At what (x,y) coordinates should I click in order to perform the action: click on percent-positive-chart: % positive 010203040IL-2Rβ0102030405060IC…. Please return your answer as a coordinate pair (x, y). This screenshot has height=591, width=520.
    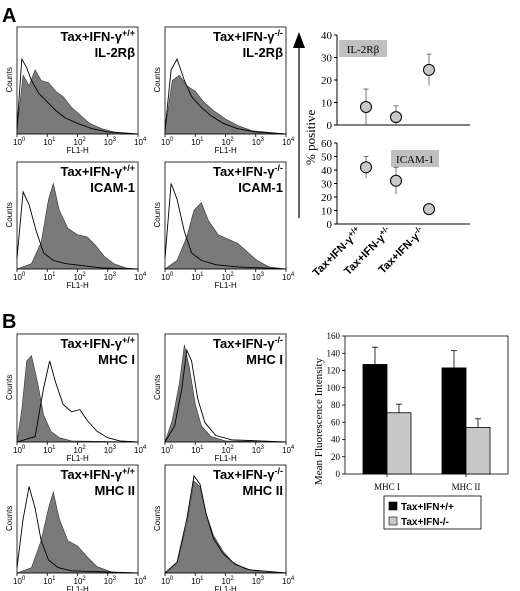
    Looking at the image, I should click on (381, 154).